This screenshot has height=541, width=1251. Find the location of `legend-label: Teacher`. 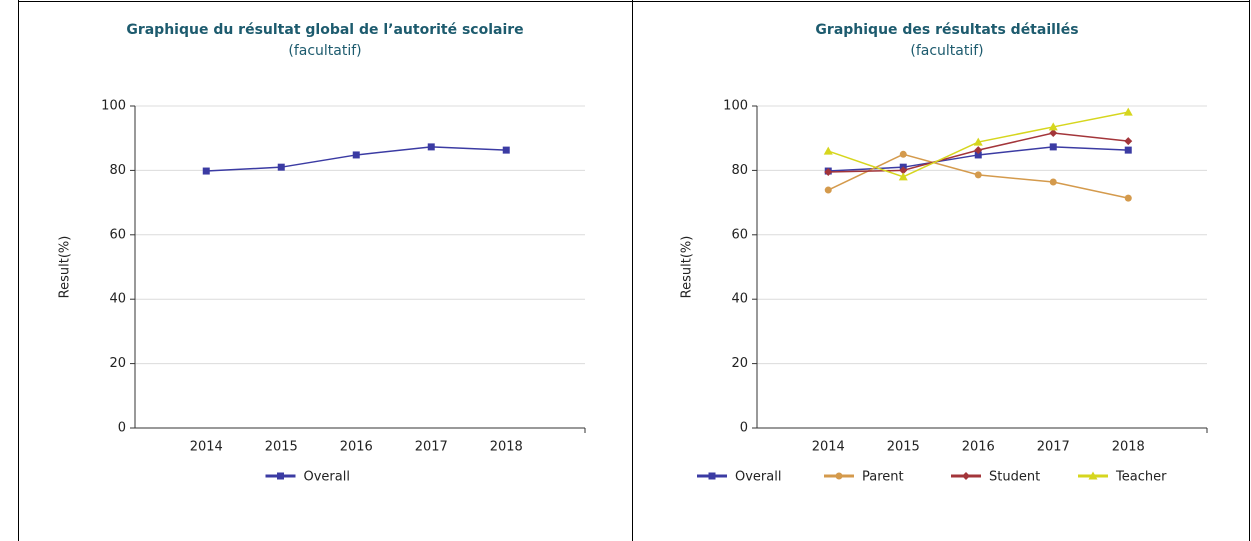

legend-label: Teacher is located at coordinates (1141, 477).